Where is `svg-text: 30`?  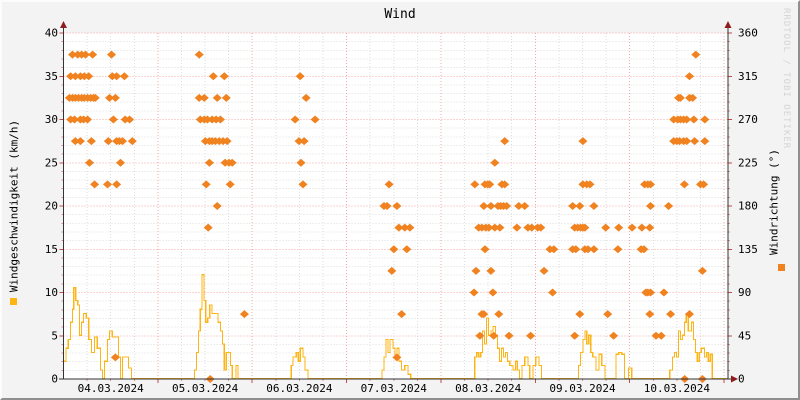 svg-text: 30 is located at coordinates (51, 119).